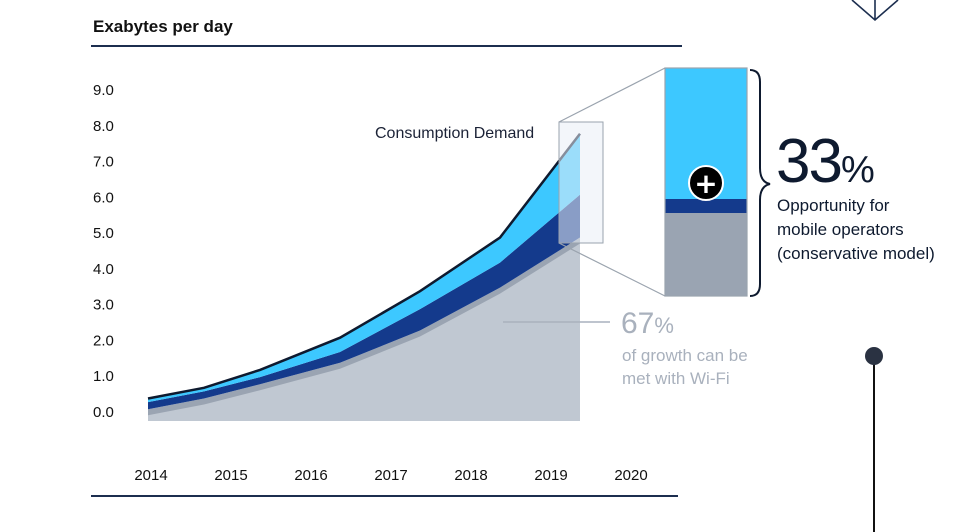 The height and width of the screenshot is (532, 962). What do you see at coordinates (685, 355) in the screenshot?
I see `wifi-line-1: of growth can be` at bounding box center [685, 355].